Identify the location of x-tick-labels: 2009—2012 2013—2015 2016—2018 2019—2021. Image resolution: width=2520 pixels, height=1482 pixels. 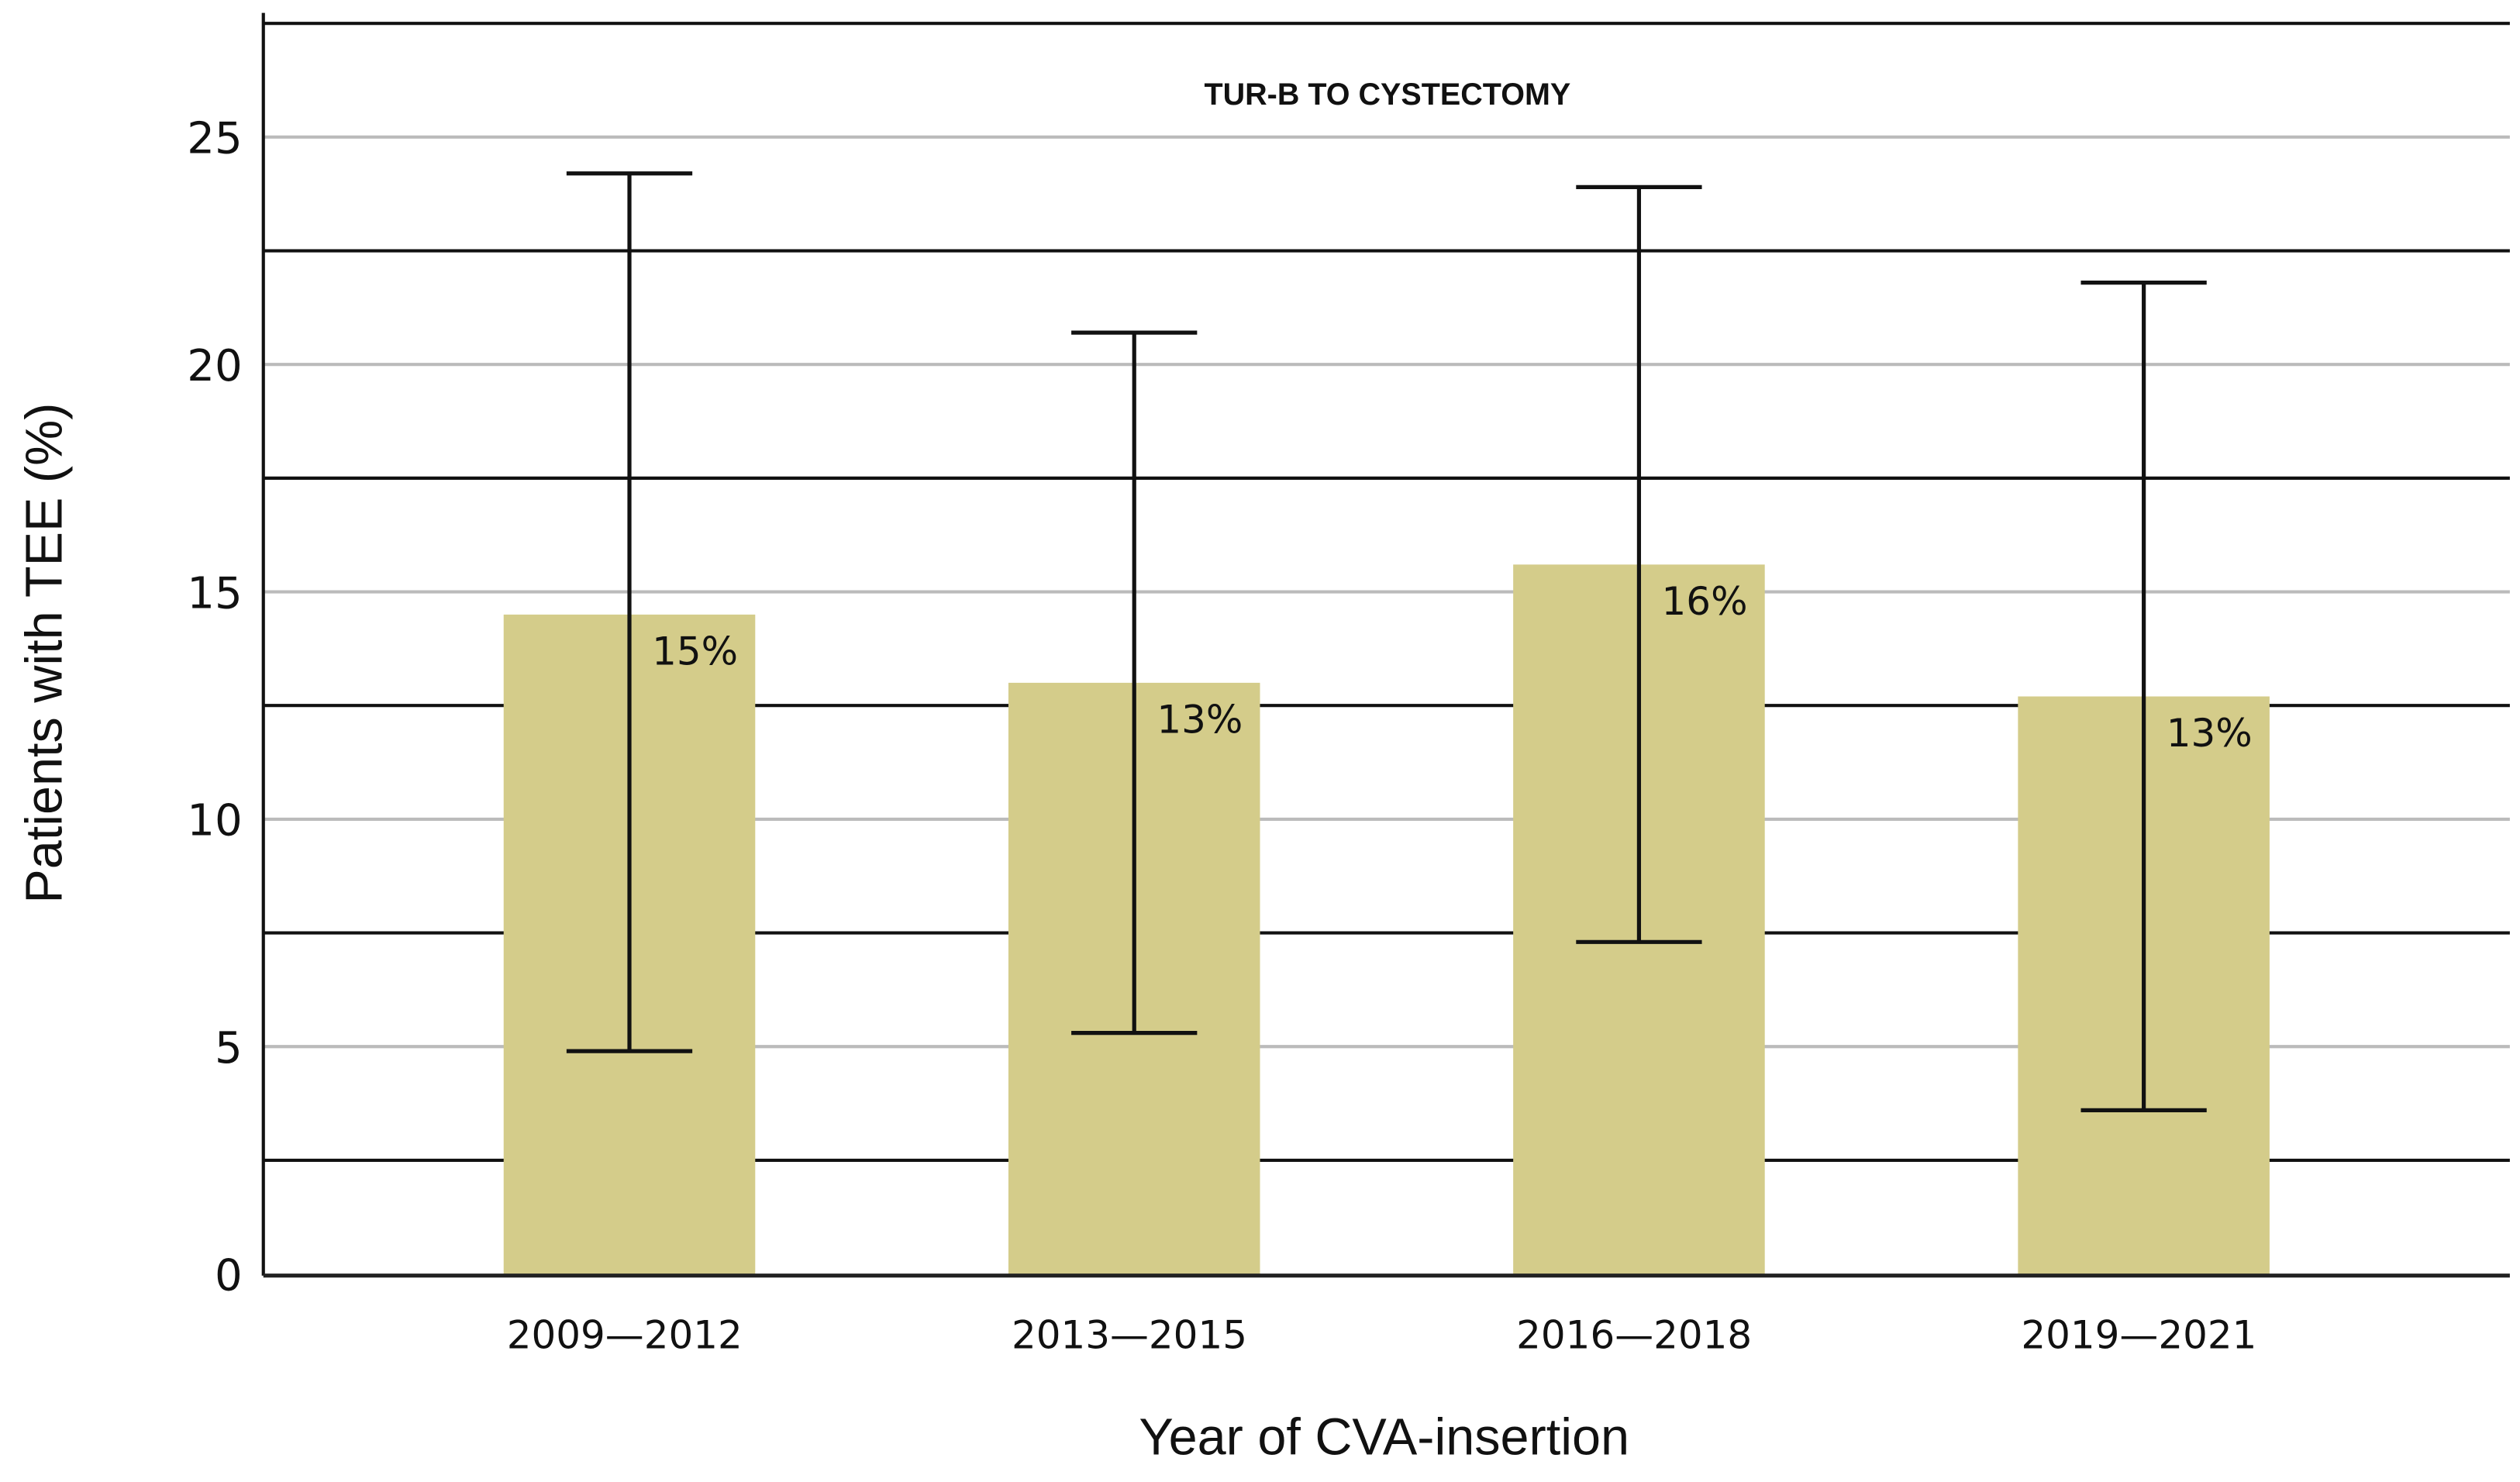
(1382, 1334).